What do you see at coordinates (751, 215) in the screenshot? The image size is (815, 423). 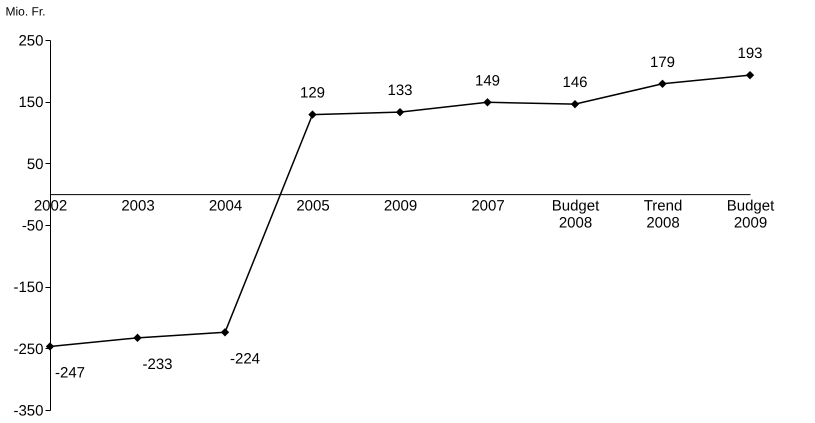 I see `x-tick-label: Budget 2009` at bounding box center [751, 215].